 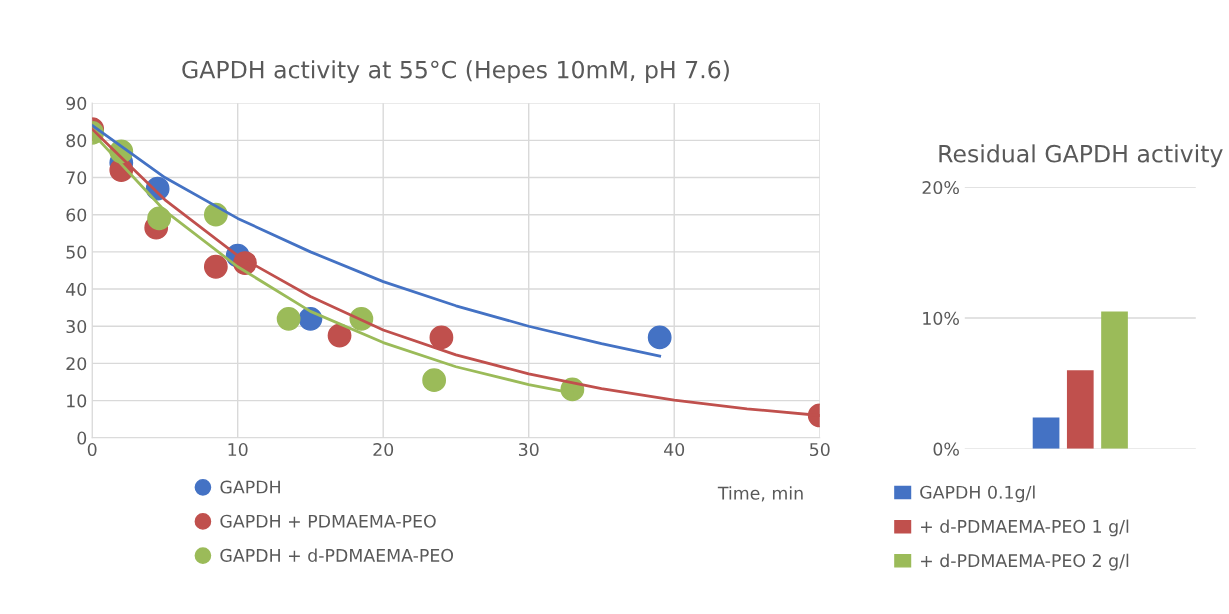 What do you see at coordinates (1025, 562) in the screenshot?
I see `legend-label: + d-PDMAEMA-PEO 2 g/l` at bounding box center [1025, 562].